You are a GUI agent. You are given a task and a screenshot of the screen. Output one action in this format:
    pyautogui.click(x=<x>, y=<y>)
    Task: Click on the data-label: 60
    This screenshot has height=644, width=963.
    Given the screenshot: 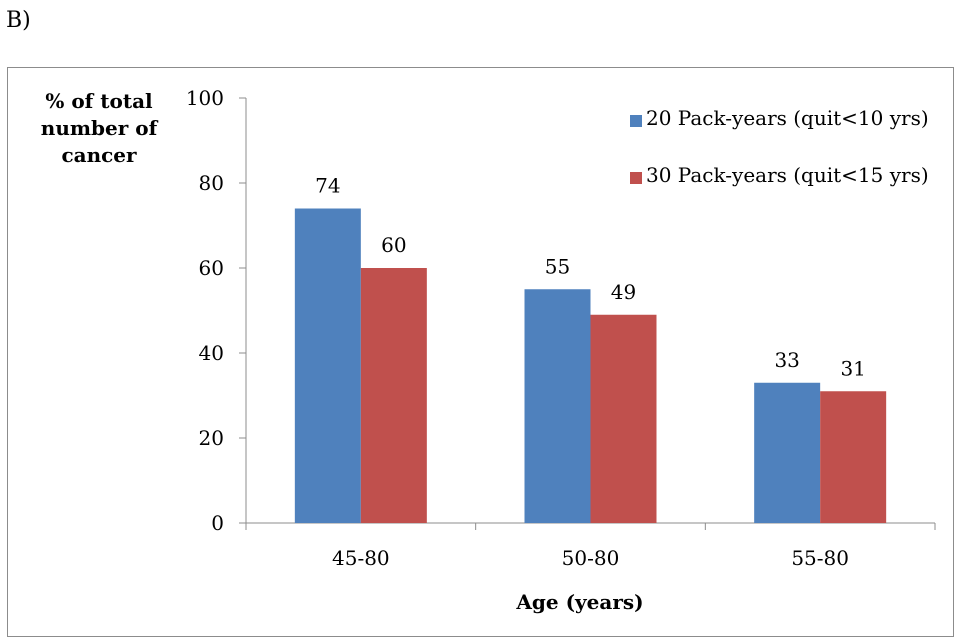 What is the action you would take?
    pyautogui.click(x=393, y=245)
    